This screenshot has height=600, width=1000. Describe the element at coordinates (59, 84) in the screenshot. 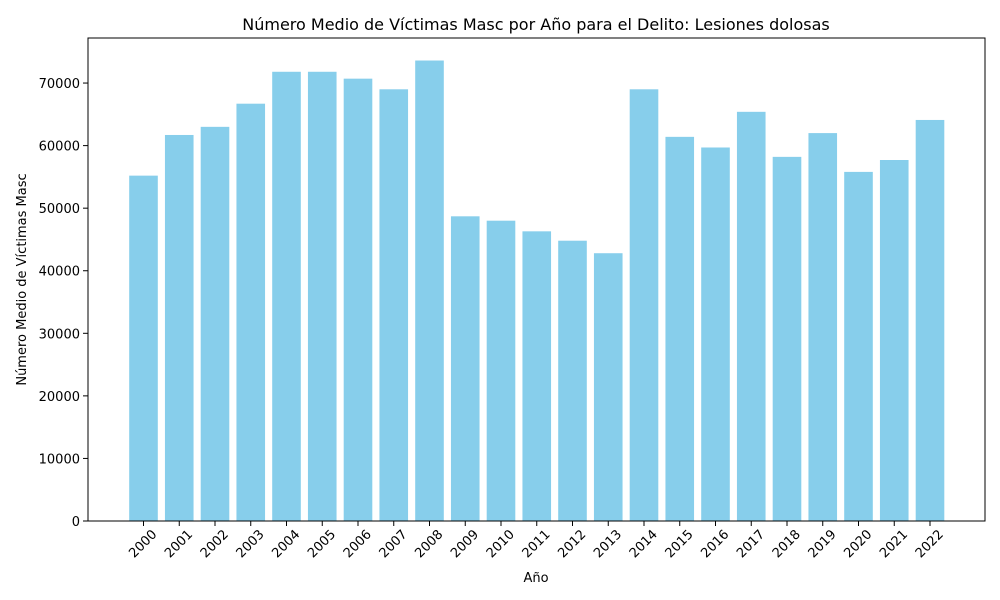

I see `y-tick-label-70000: 70000` at that location.